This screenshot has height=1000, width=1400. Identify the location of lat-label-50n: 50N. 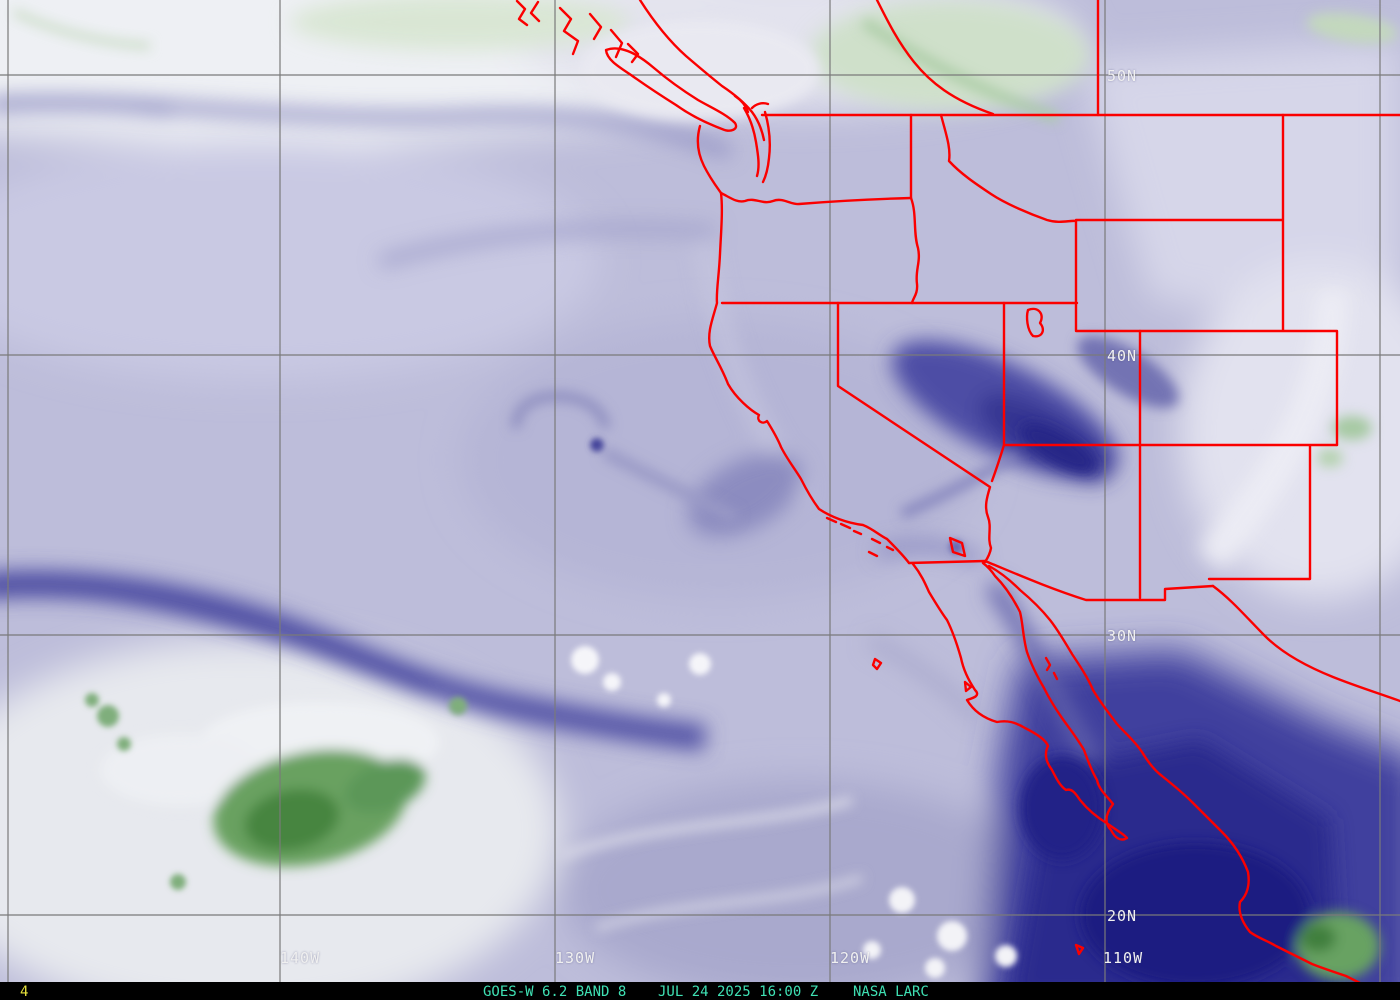
(1122, 76).